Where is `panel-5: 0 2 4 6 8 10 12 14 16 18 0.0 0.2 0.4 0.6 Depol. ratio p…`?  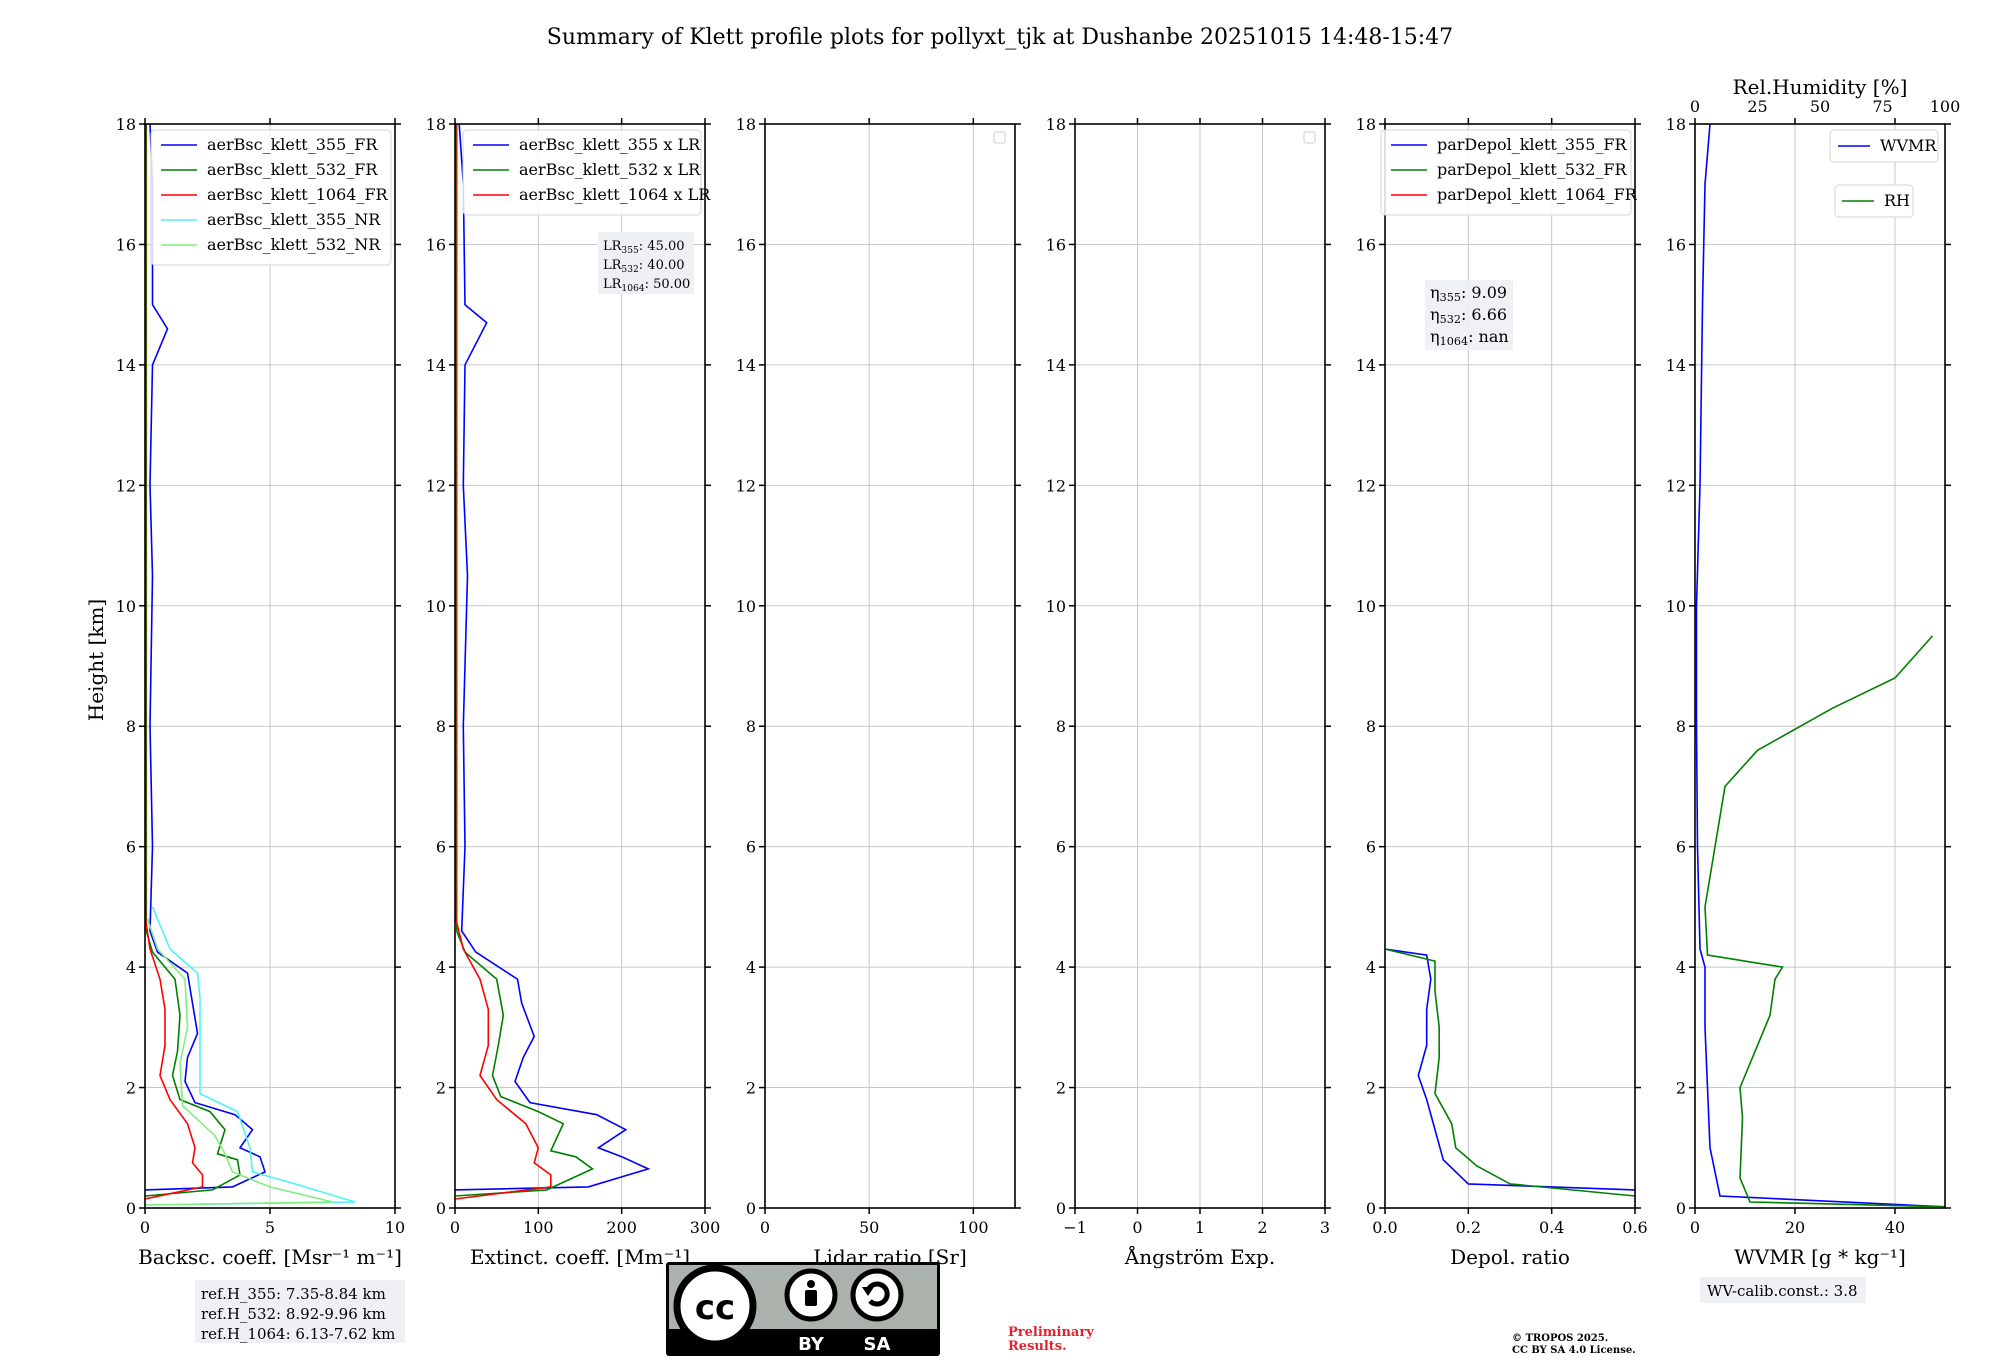 panel-5: 0 2 4 6 8 10 12 14 16 18 0.0 0.2 0.4 0.6 Depol. ratio p… is located at coordinates (1502, 692).